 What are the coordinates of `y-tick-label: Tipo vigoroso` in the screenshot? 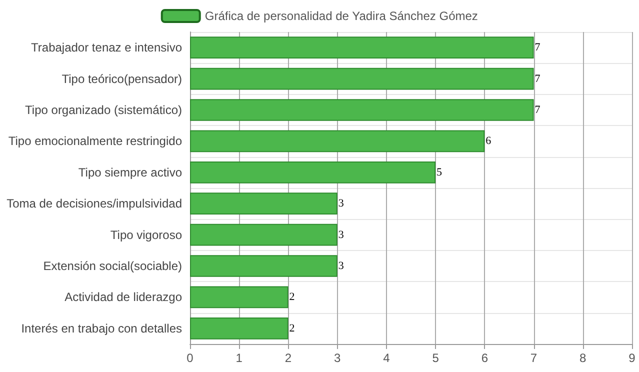 It's located at (146, 235).